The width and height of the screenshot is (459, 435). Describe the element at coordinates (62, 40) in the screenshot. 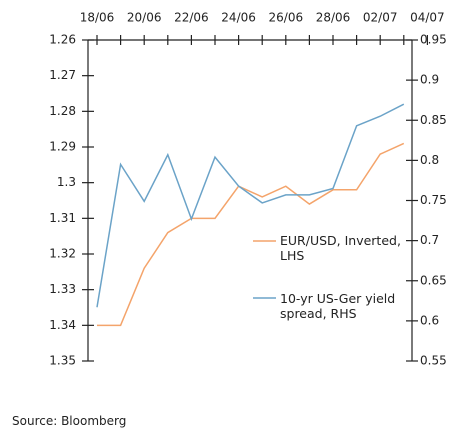

I see `y-tick-label: 1.26` at that location.